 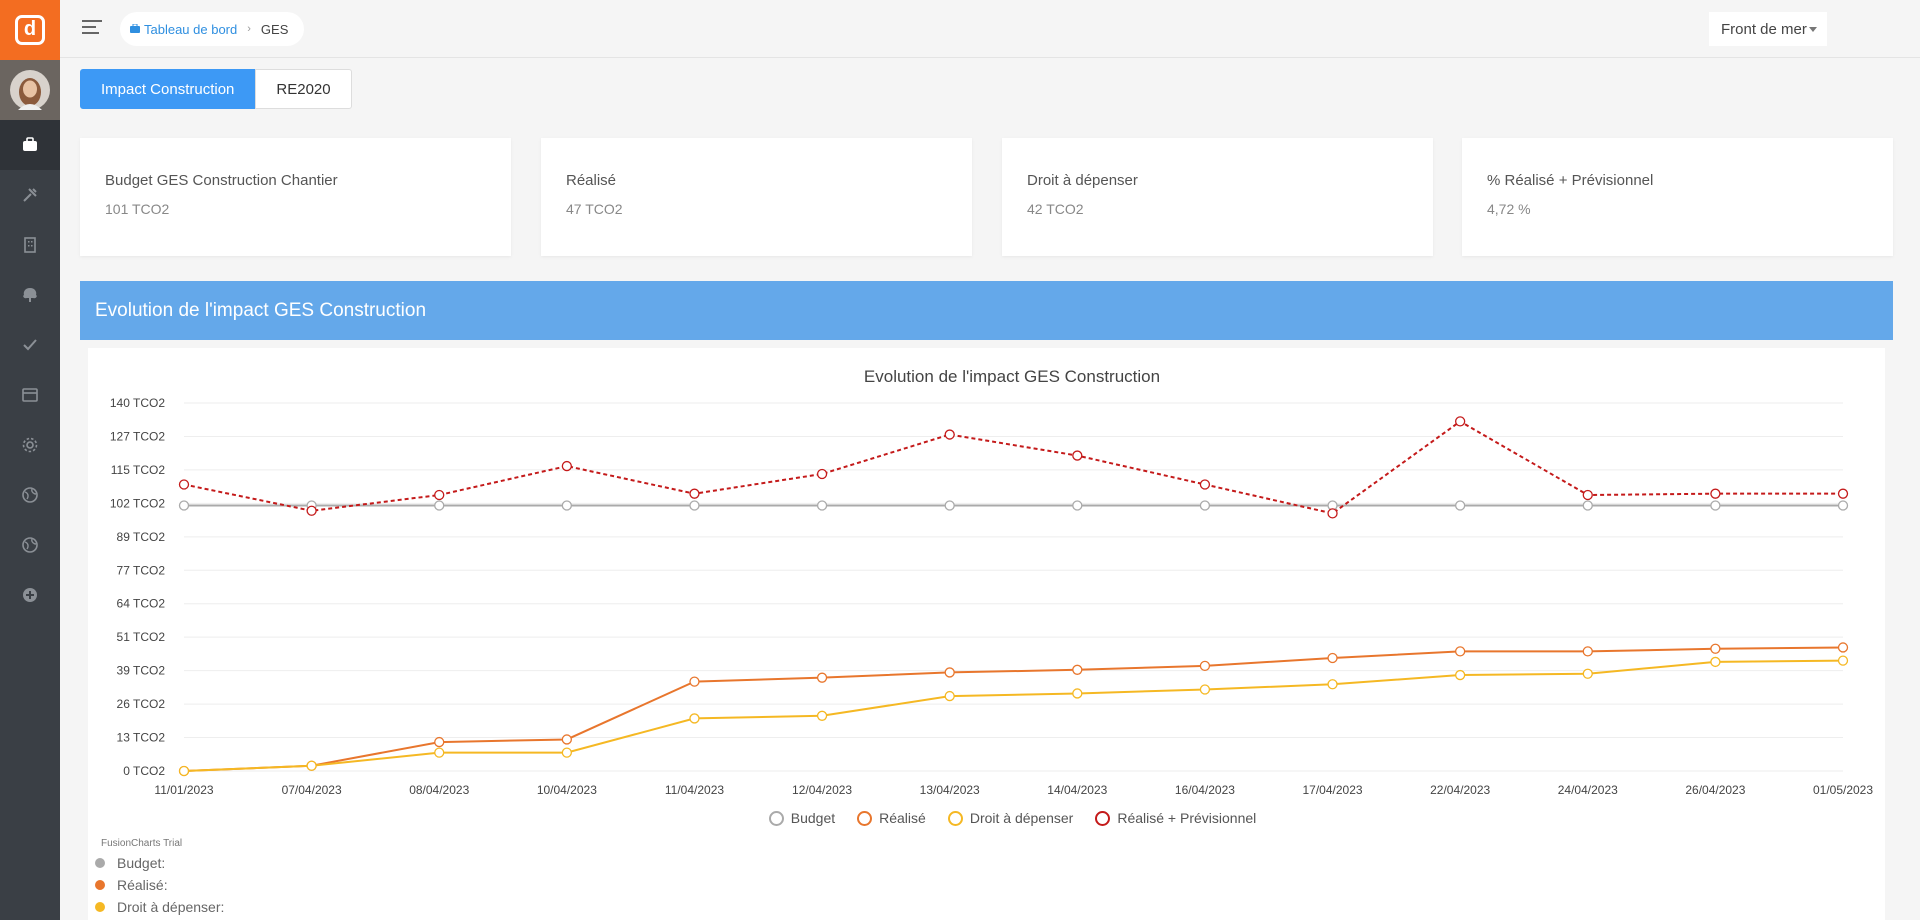 I want to click on legend-item: Réalisé + Prévisionnel, so click(x=1175, y=818).